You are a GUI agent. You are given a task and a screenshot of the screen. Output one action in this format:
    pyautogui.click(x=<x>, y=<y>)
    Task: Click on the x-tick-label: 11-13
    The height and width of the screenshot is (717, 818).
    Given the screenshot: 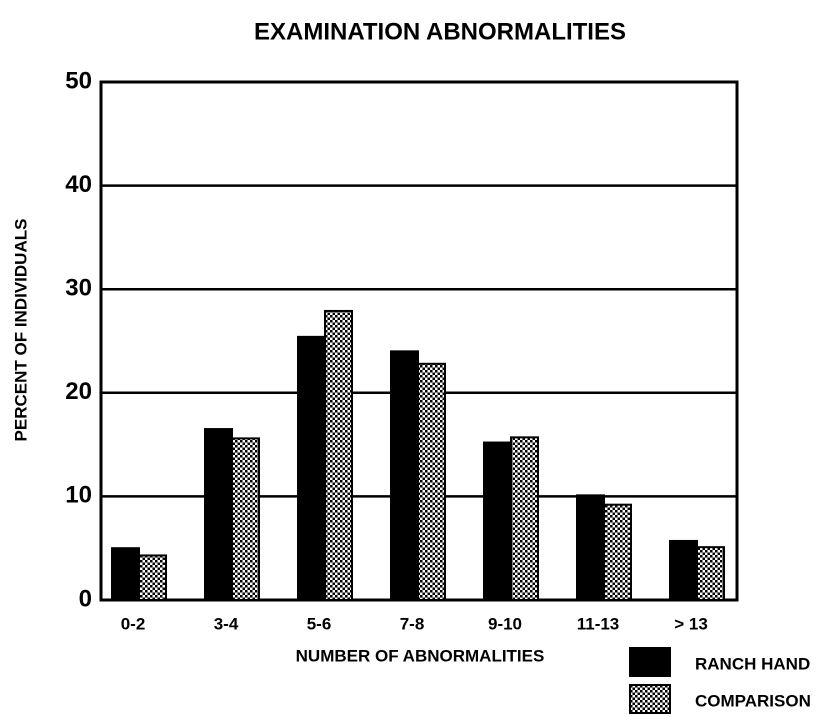 What is the action you would take?
    pyautogui.click(x=598, y=623)
    